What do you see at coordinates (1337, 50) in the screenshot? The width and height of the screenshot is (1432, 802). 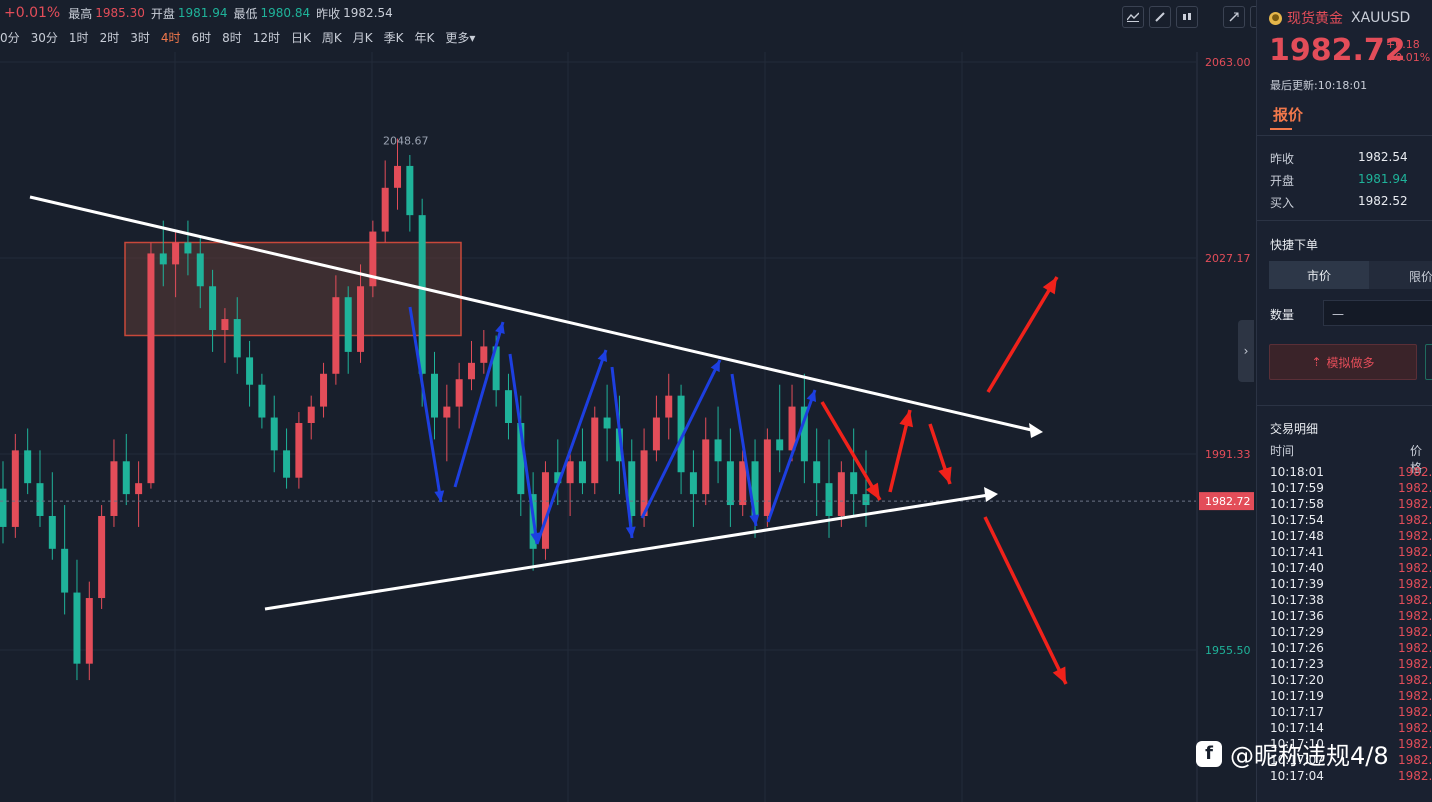 I see `last-price: 1982.72` at bounding box center [1337, 50].